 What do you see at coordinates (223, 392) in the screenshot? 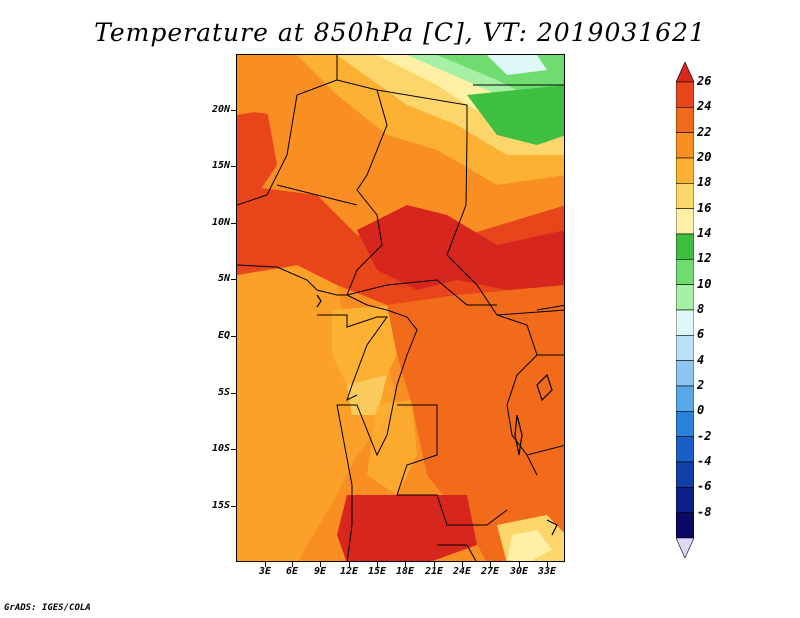
I see `lat-label-5s: 5S` at bounding box center [223, 392].